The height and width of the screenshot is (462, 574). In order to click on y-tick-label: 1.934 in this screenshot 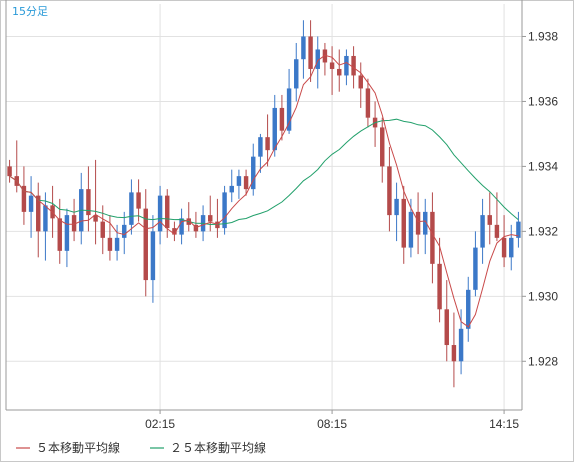, I will do `click(543, 166)`.